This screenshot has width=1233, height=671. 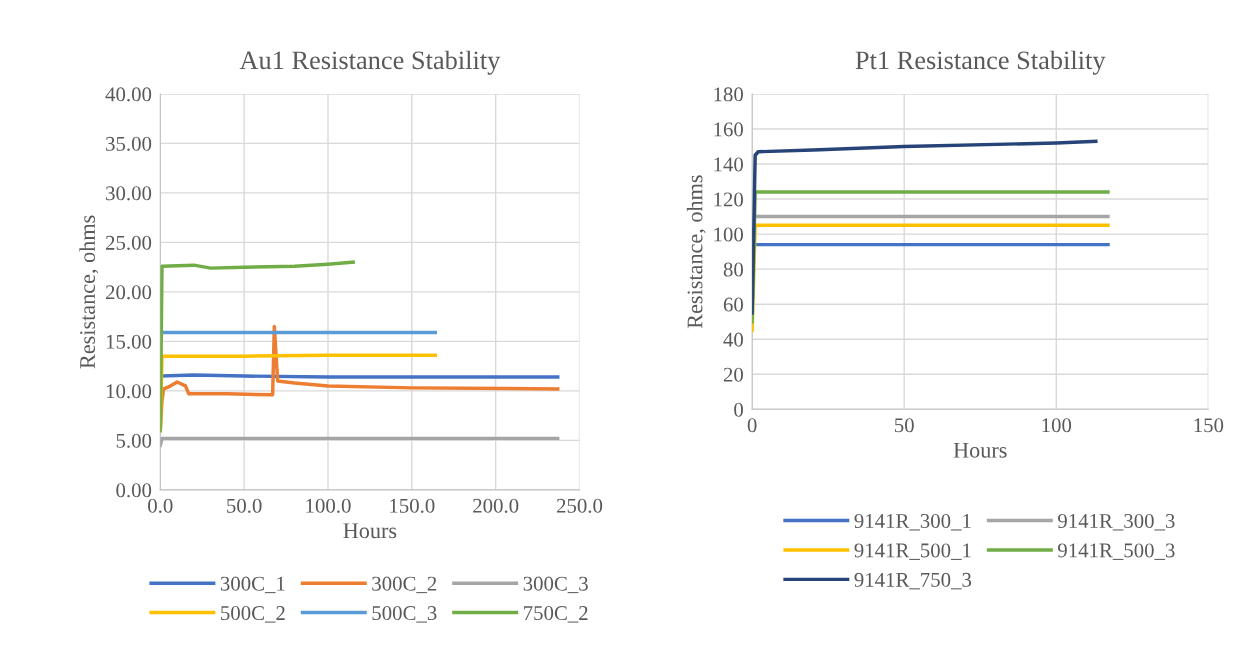 I want to click on y-tick-label: 35.00, so click(x=129, y=143).